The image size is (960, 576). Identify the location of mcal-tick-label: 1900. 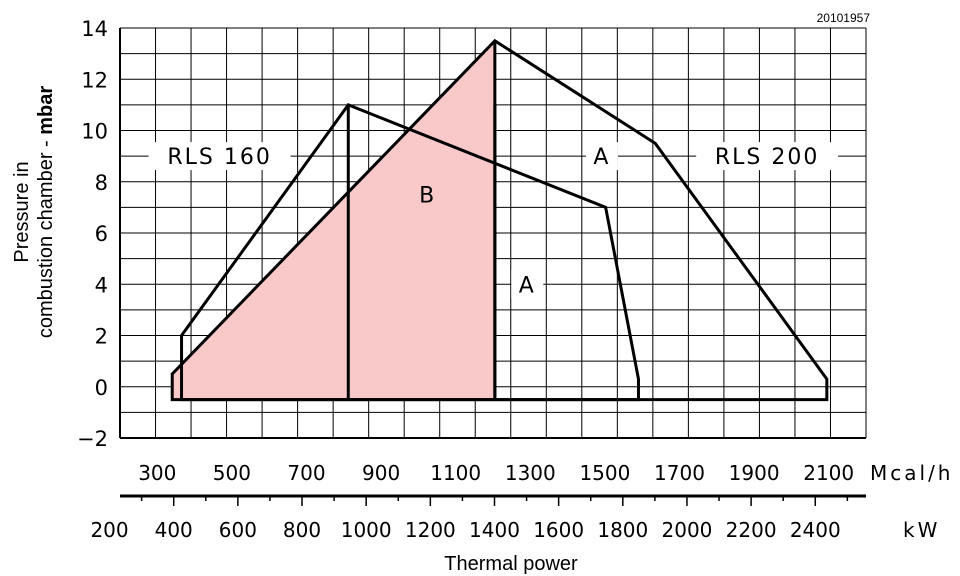
(754, 473).